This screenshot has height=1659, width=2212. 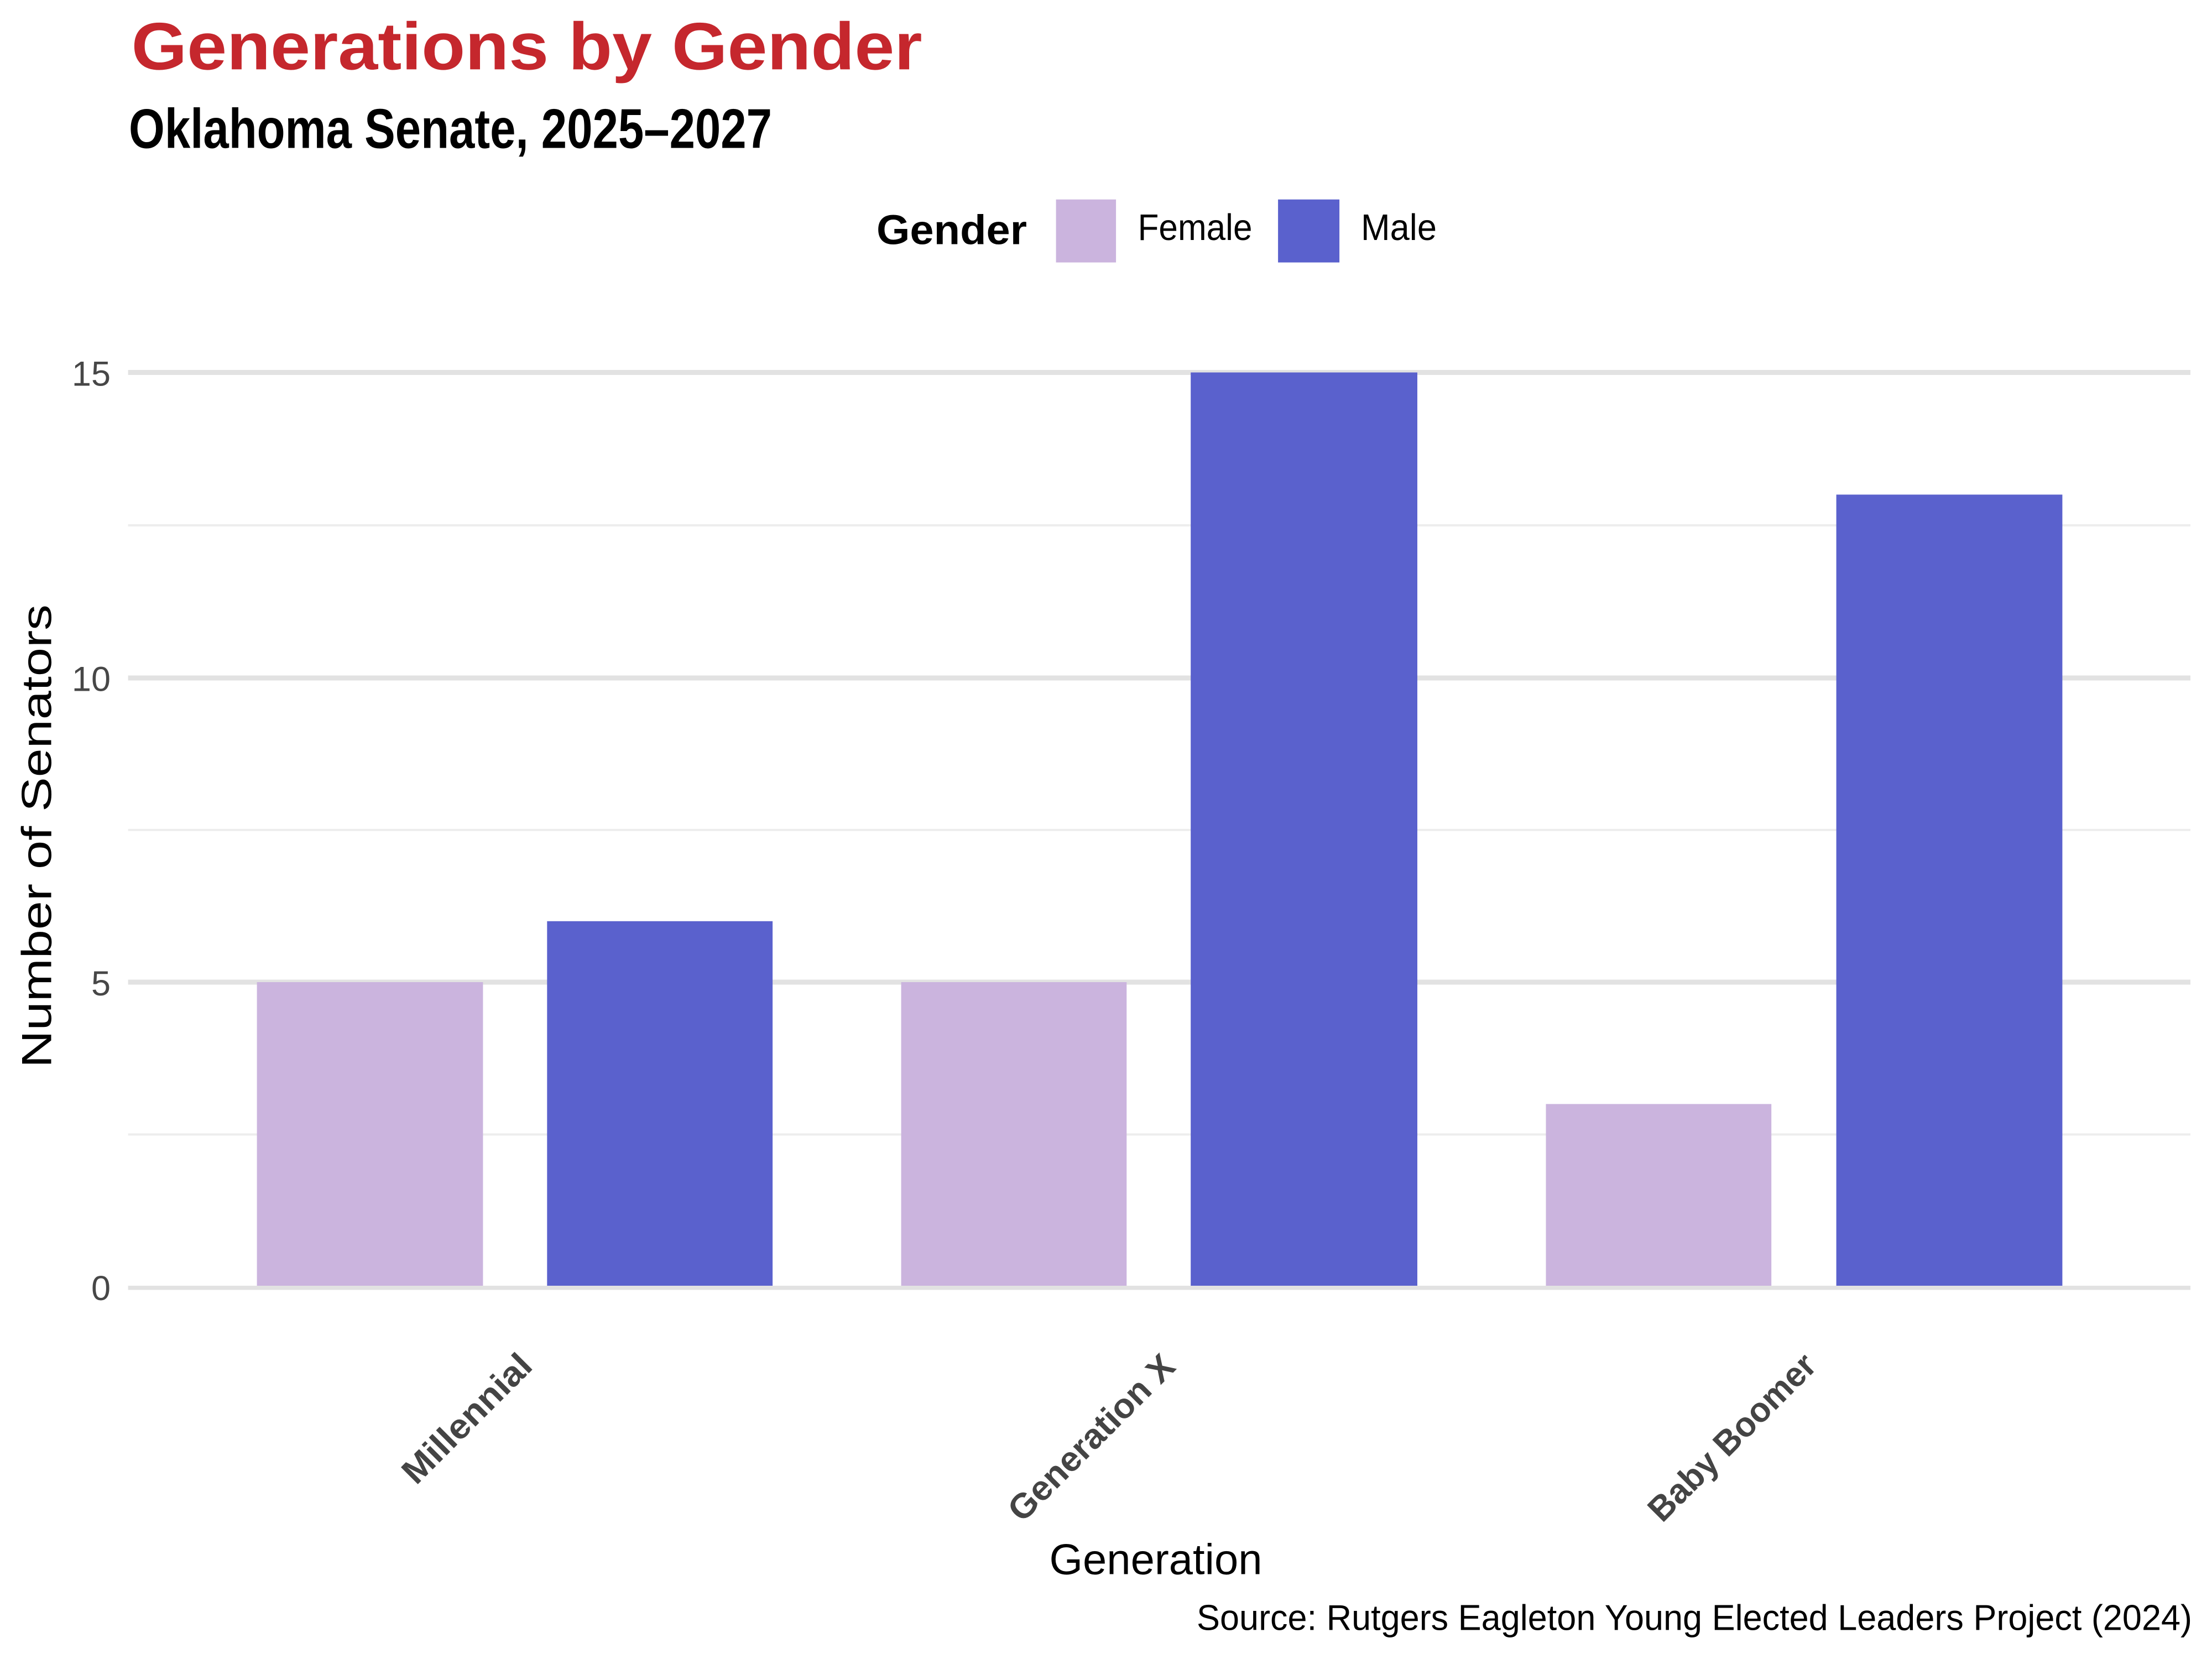 What do you see at coordinates (1196, 228) in the screenshot?
I see `svg-text: Female` at bounding box center [1196, 228].